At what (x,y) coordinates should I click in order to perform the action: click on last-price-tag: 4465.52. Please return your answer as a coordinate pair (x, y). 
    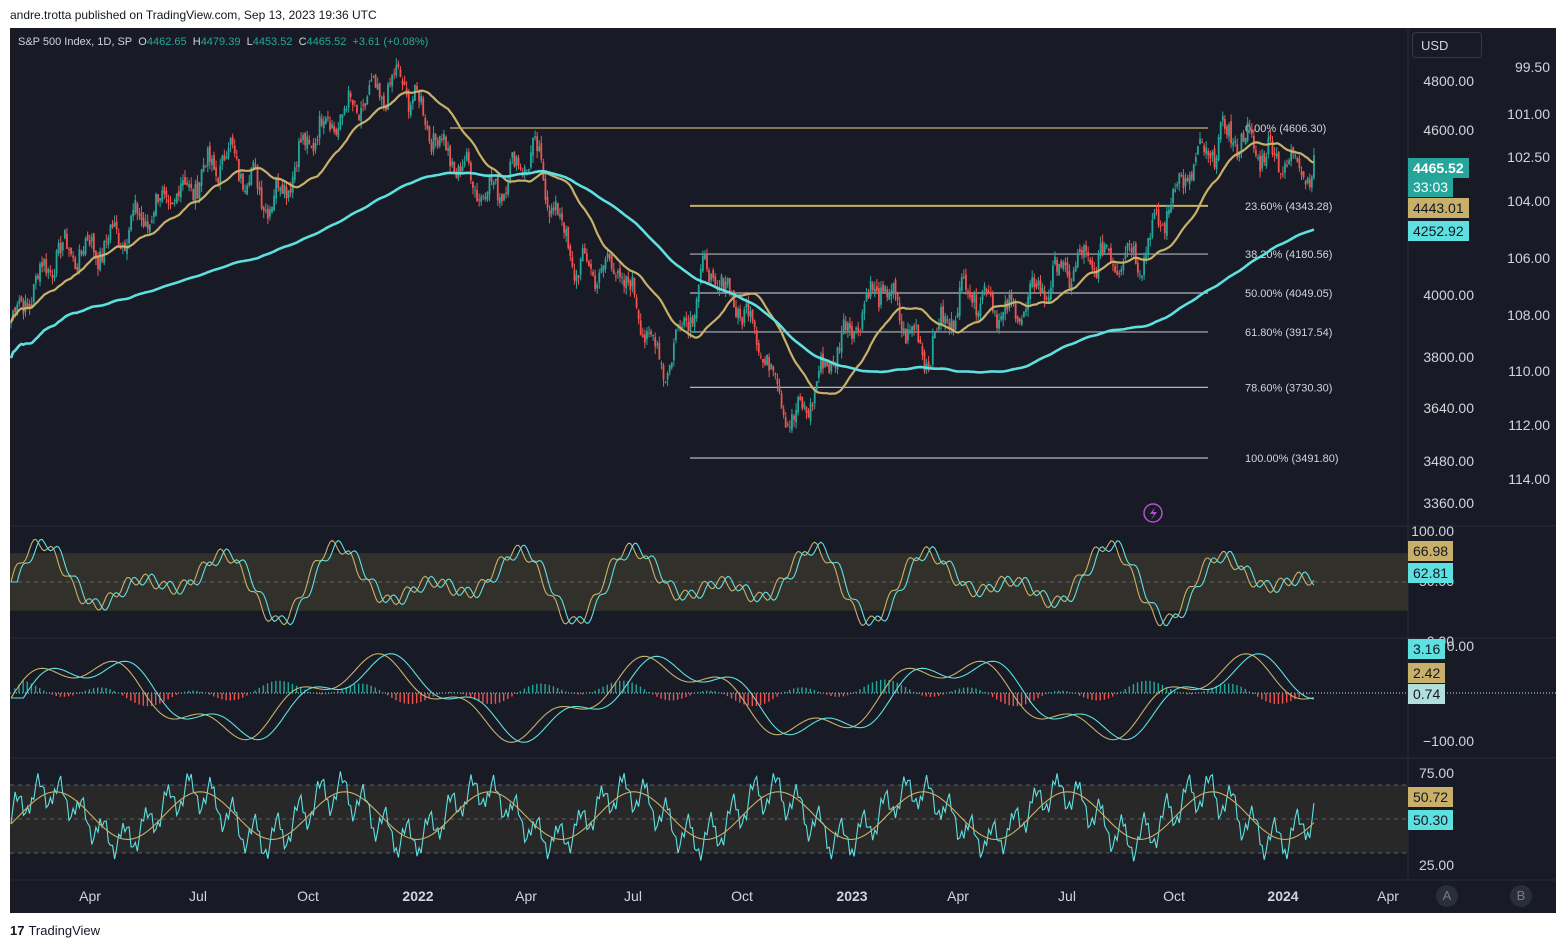
    Looking at the image, I should click on (1438, 168).